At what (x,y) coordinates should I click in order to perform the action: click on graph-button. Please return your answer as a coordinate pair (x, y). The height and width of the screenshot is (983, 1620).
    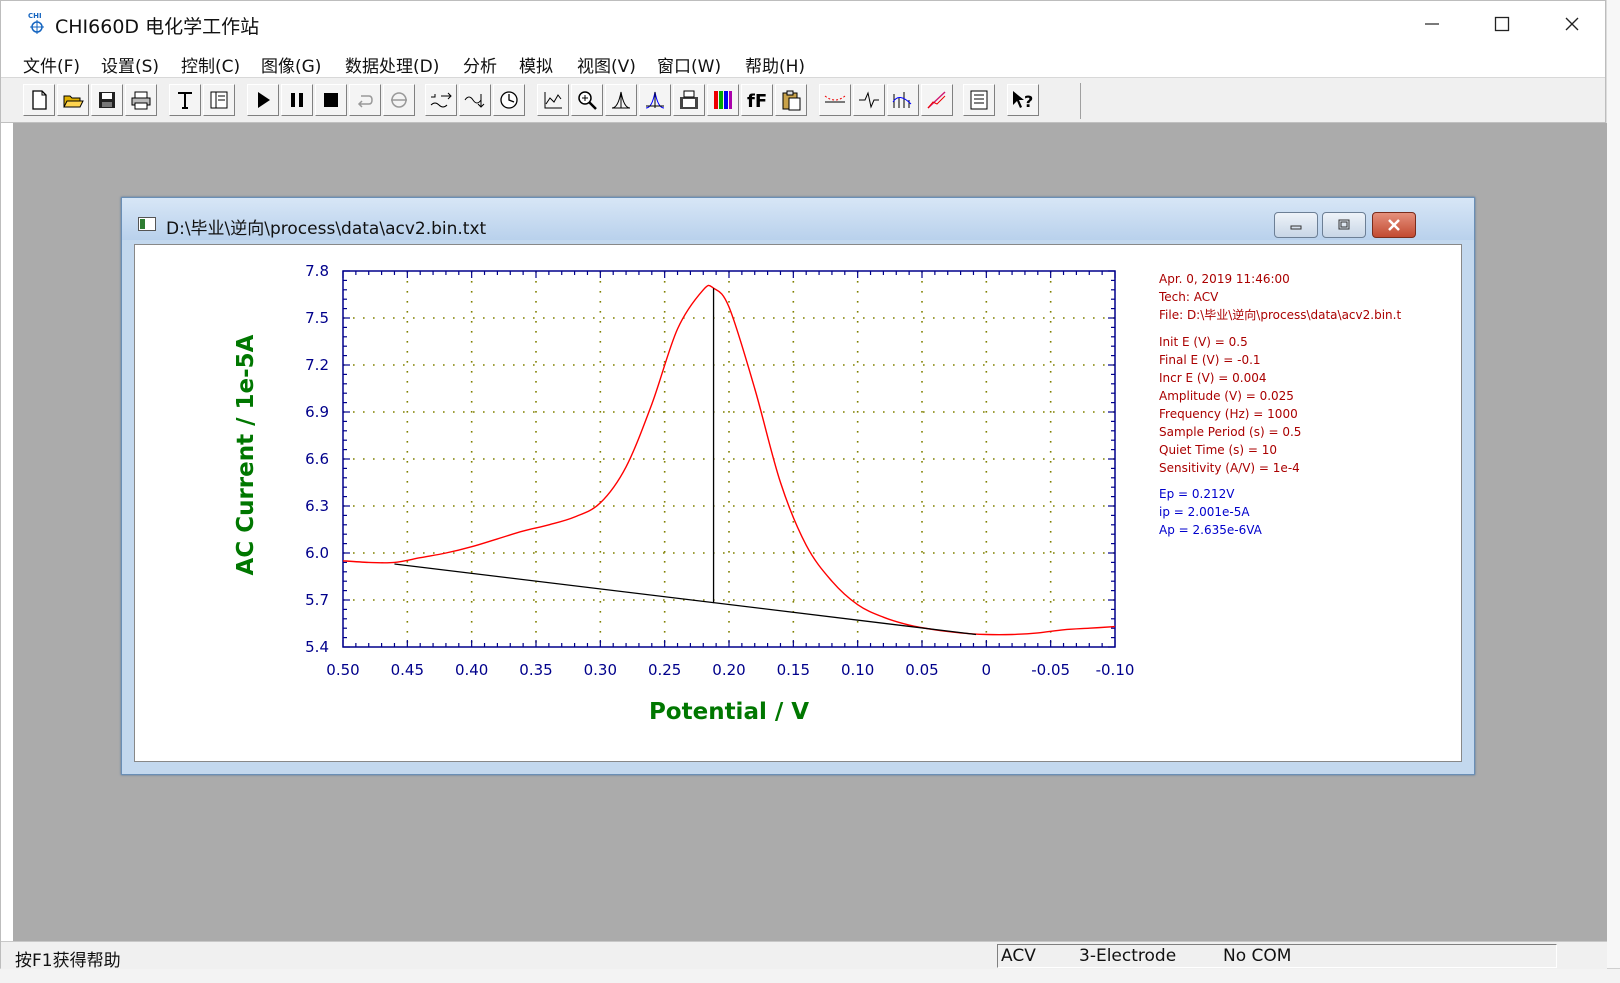
    Looking at the image, I should click on (553, 100).